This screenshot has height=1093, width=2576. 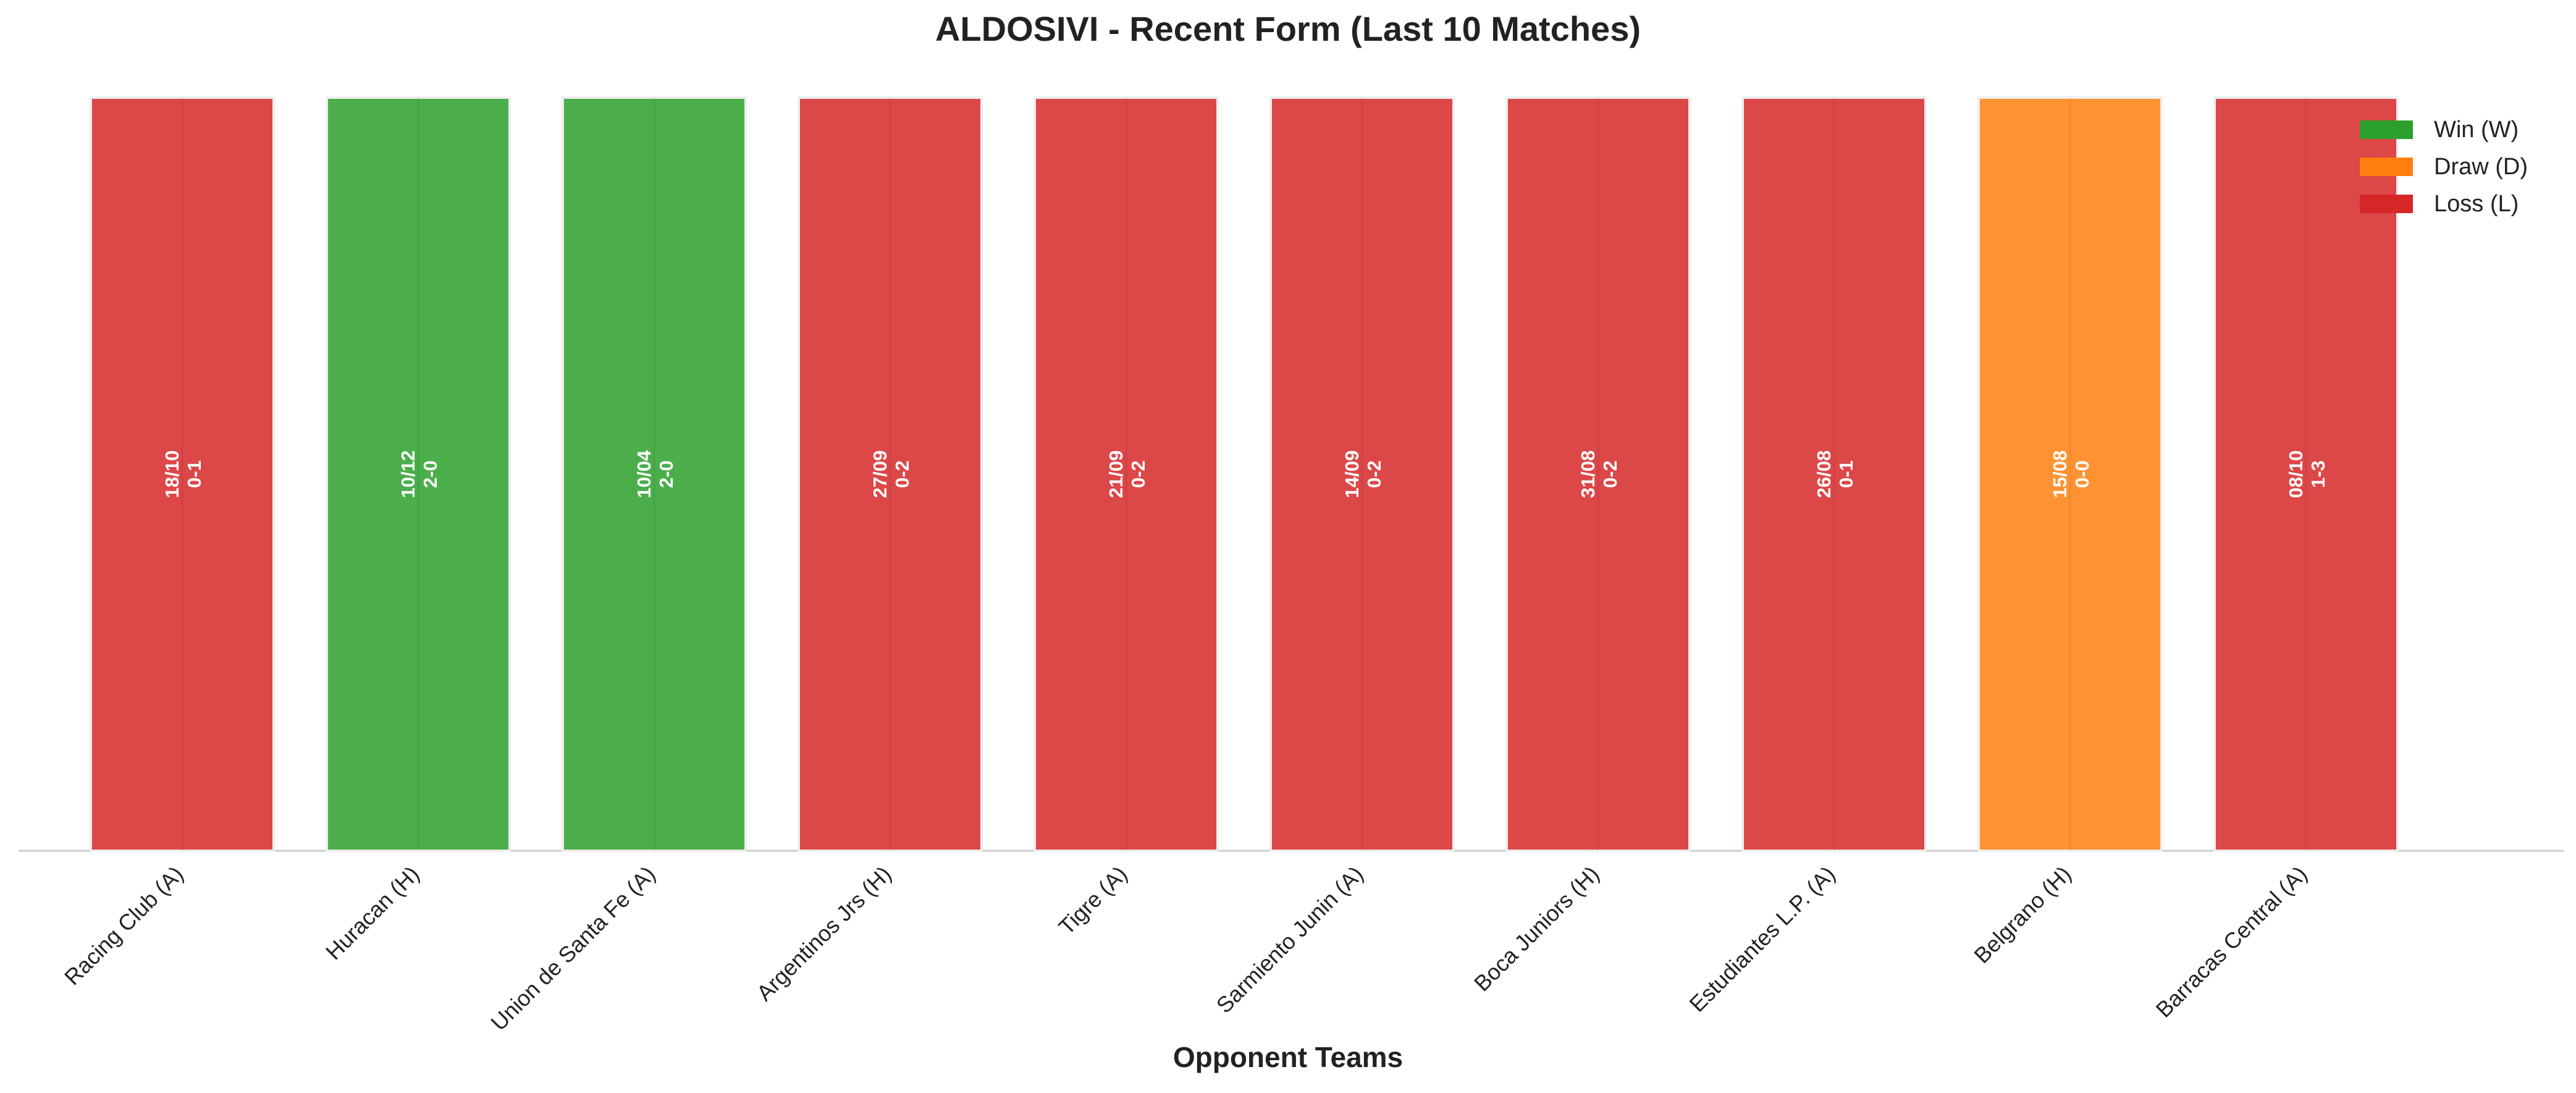 I want to click on legend-label-loss: Loss (L), so click(x=2476, y=204).